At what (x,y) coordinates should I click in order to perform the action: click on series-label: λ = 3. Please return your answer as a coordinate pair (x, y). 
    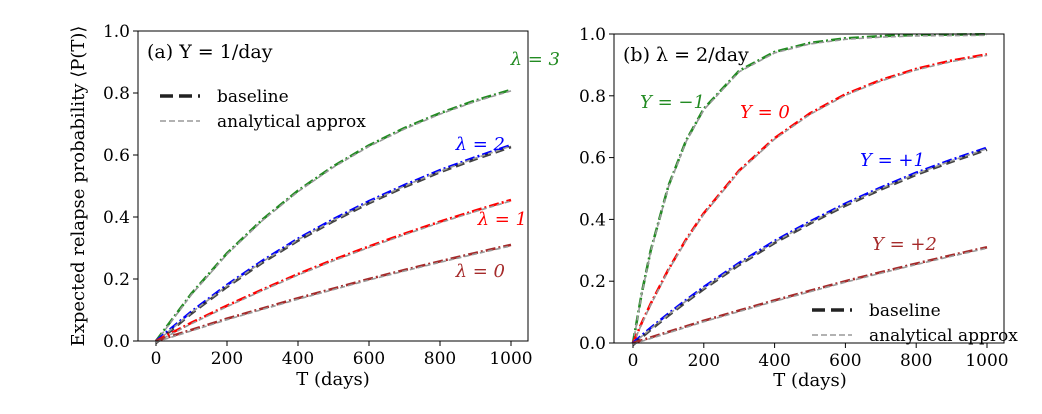
    Looking at the image, I should click on (535, 59).